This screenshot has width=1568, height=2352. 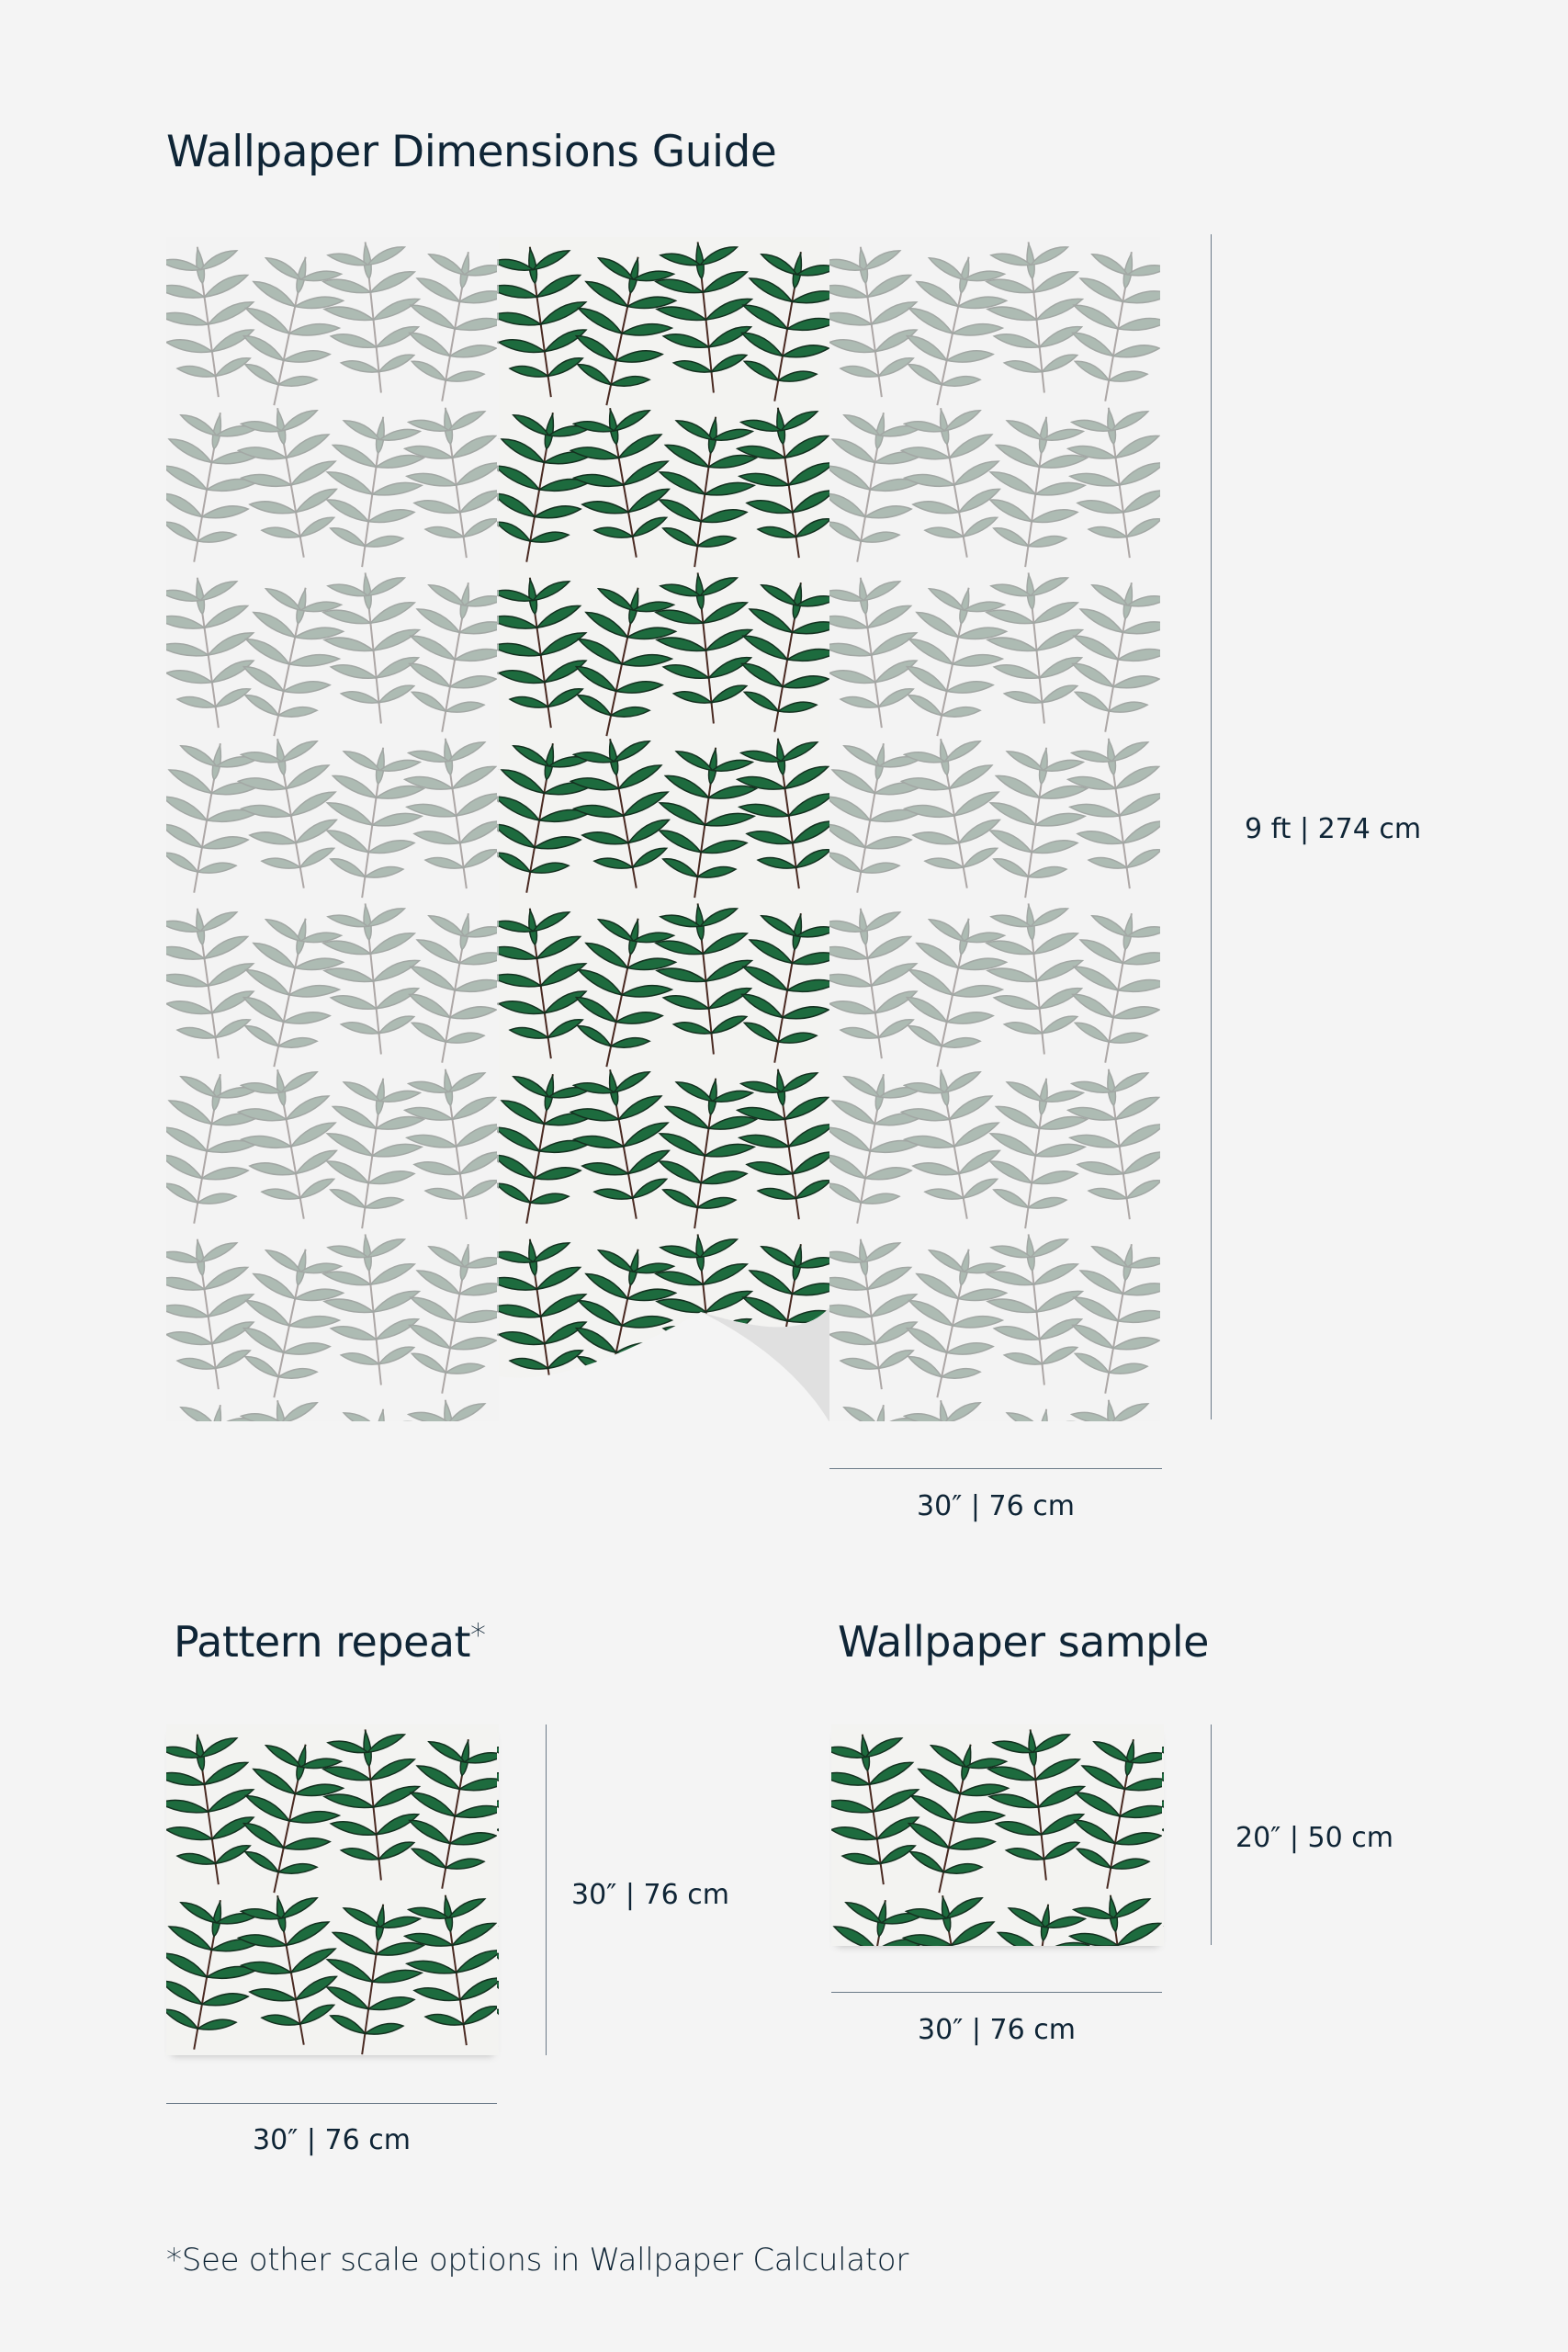 I want to click on wallpaper-panel-left, so click(x=332, y=829).